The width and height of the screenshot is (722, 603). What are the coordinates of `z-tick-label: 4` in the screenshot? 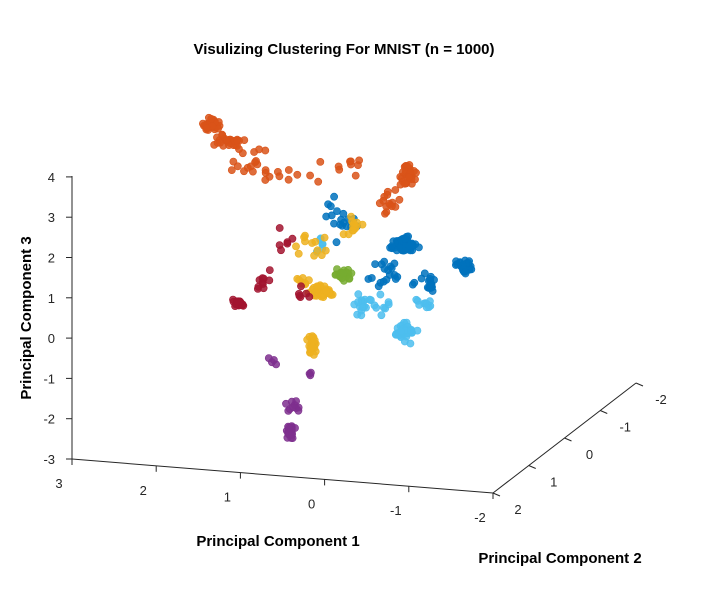 It's located at (51, 177).